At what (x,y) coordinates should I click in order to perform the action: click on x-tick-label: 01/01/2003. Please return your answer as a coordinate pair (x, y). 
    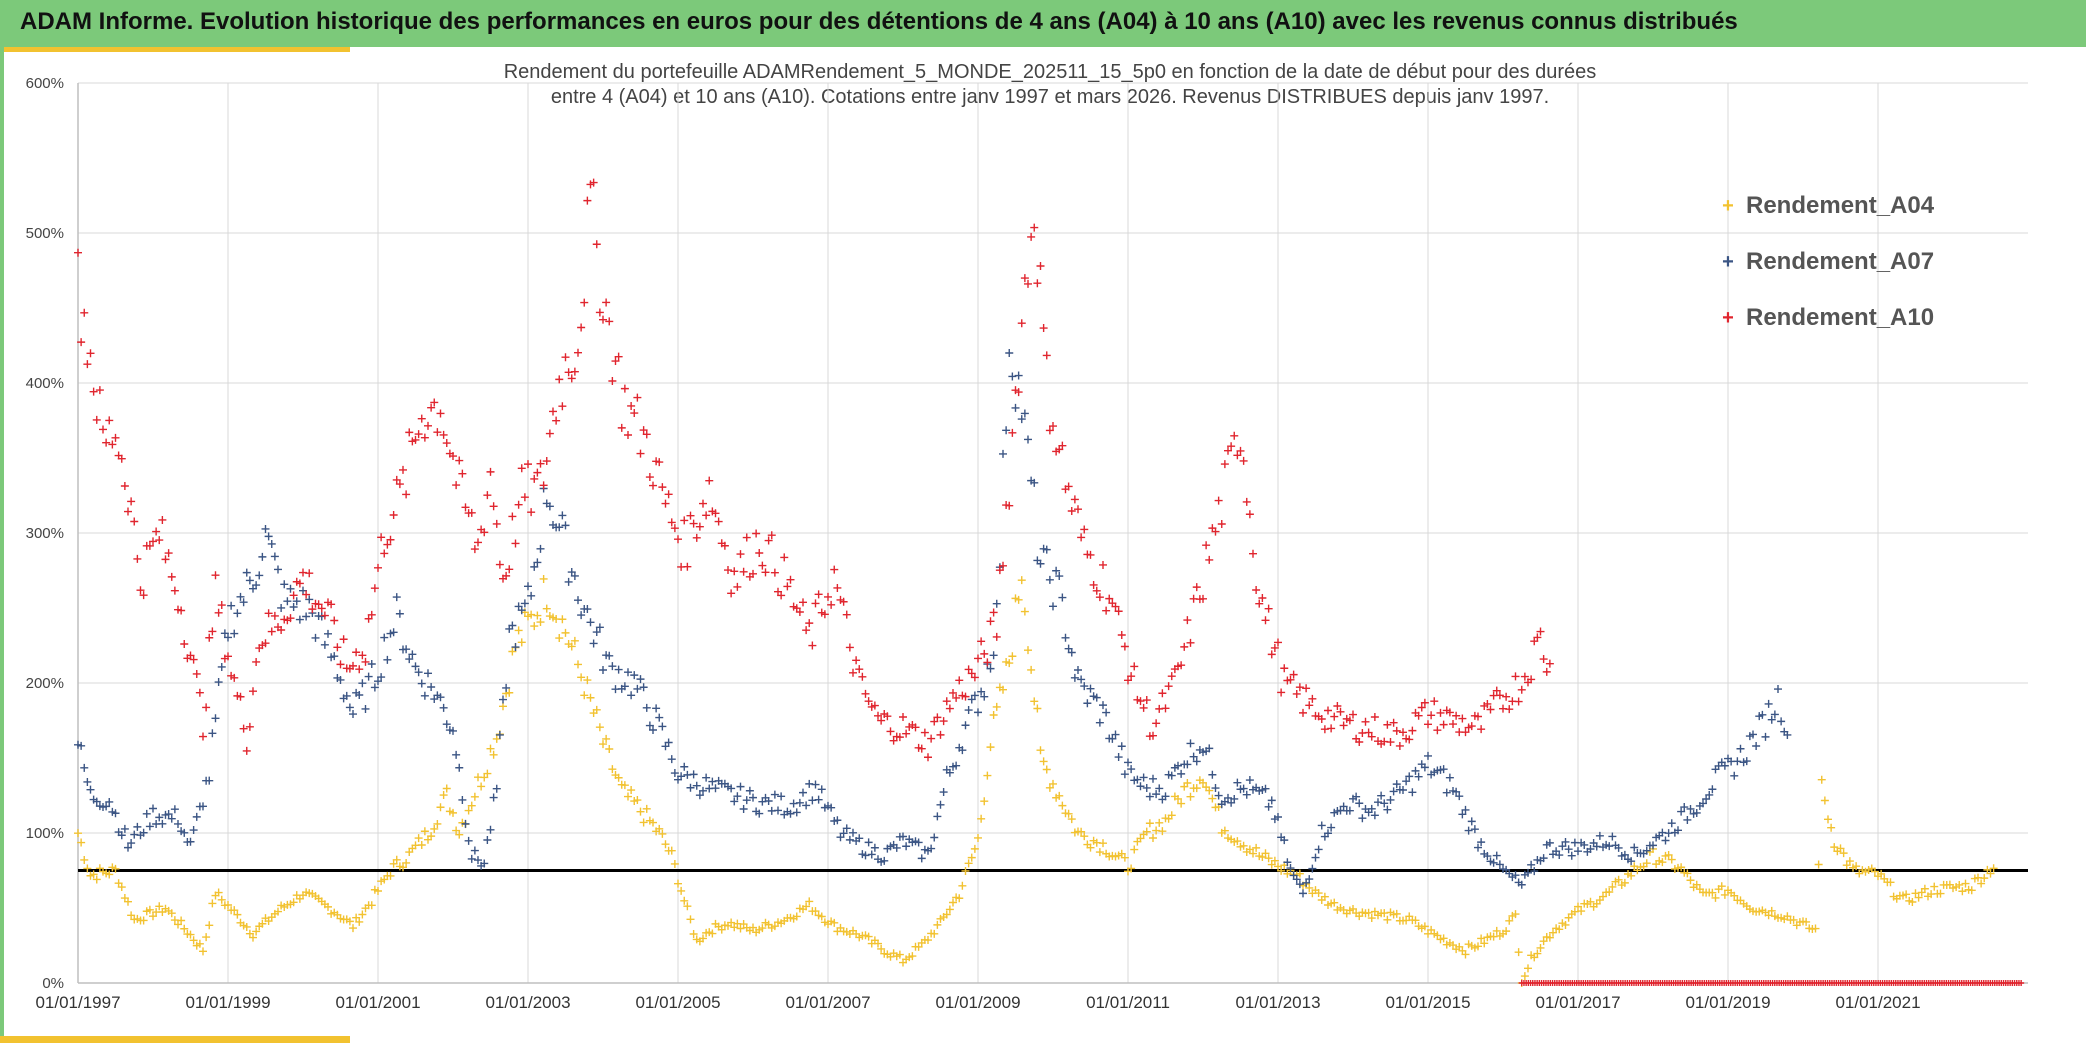
    Looking at the image, I should click on (527, 1002).